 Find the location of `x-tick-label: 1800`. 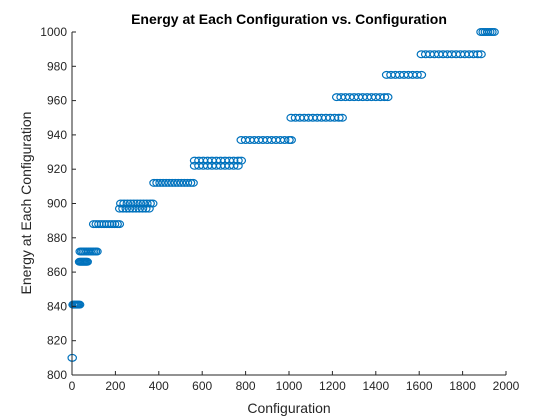

x-tick-label: 1800 is located at coordinates (462, 386).